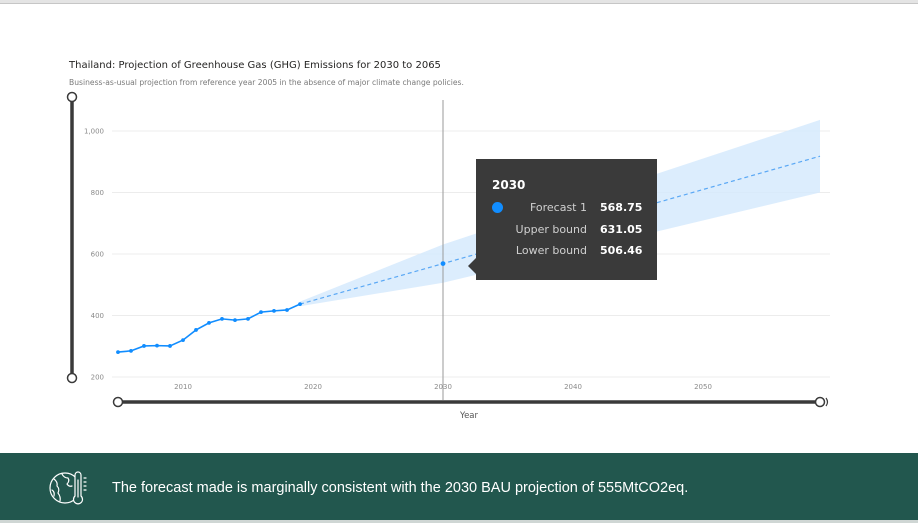 The width and height of the screenshot is (918, 523). Describe the element at coordinates (820, 402) in the screenshot. I see `x-slider-right-handle` at that location.